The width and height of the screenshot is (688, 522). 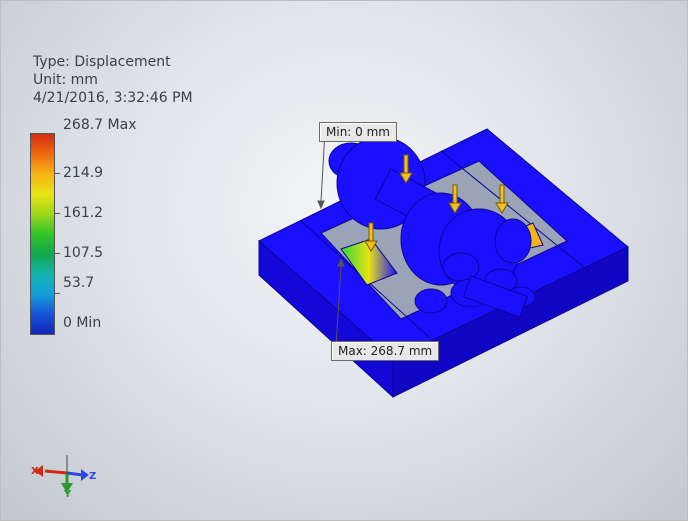 What do you see at coordinates (42, 234) in the screenshot?
I see `legend-color-bar` at bounding box center [42, 234].